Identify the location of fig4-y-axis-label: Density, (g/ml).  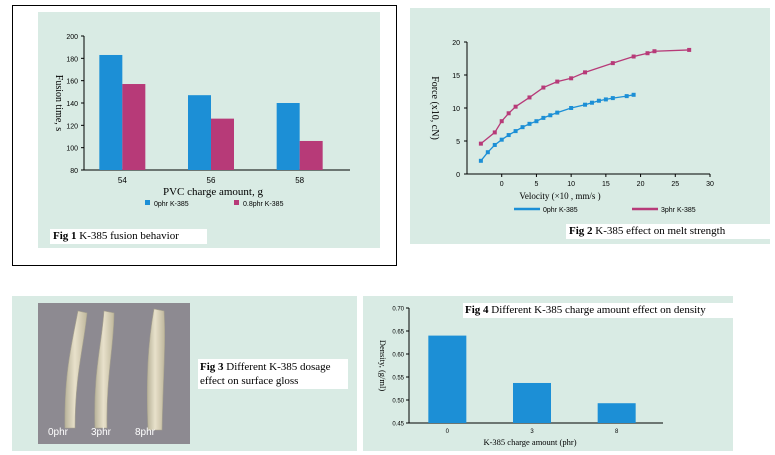
(383, 366).